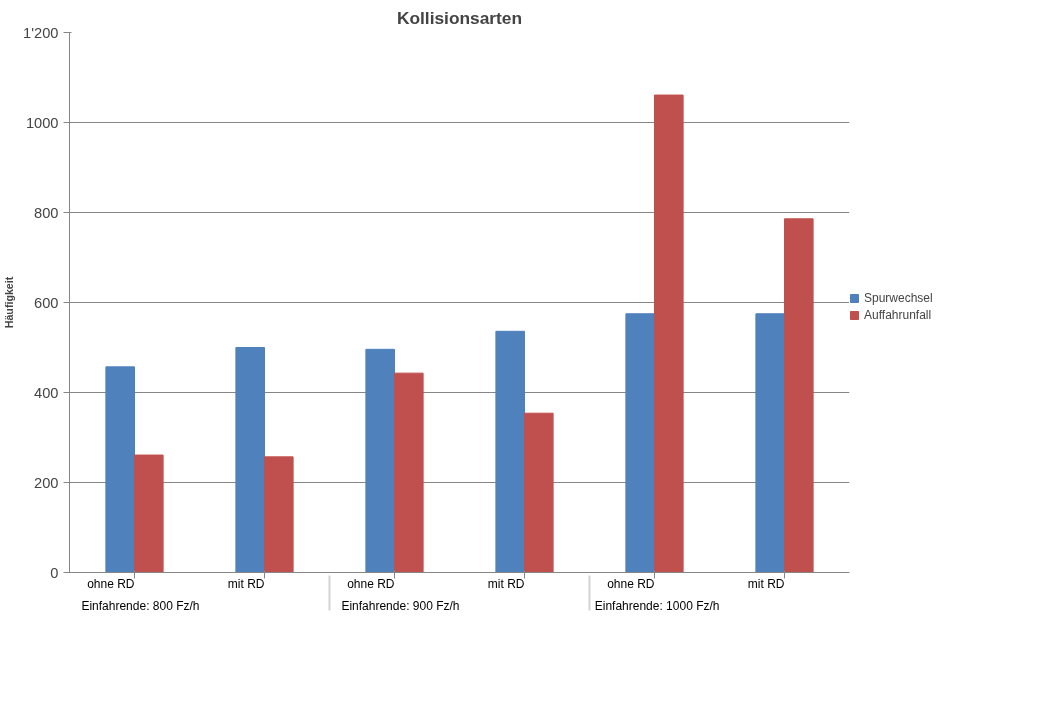  Describe the element at coordinates (140, 605) in the screenshot. I see `text: Einfahrende: 800 Fz/h` at that location.